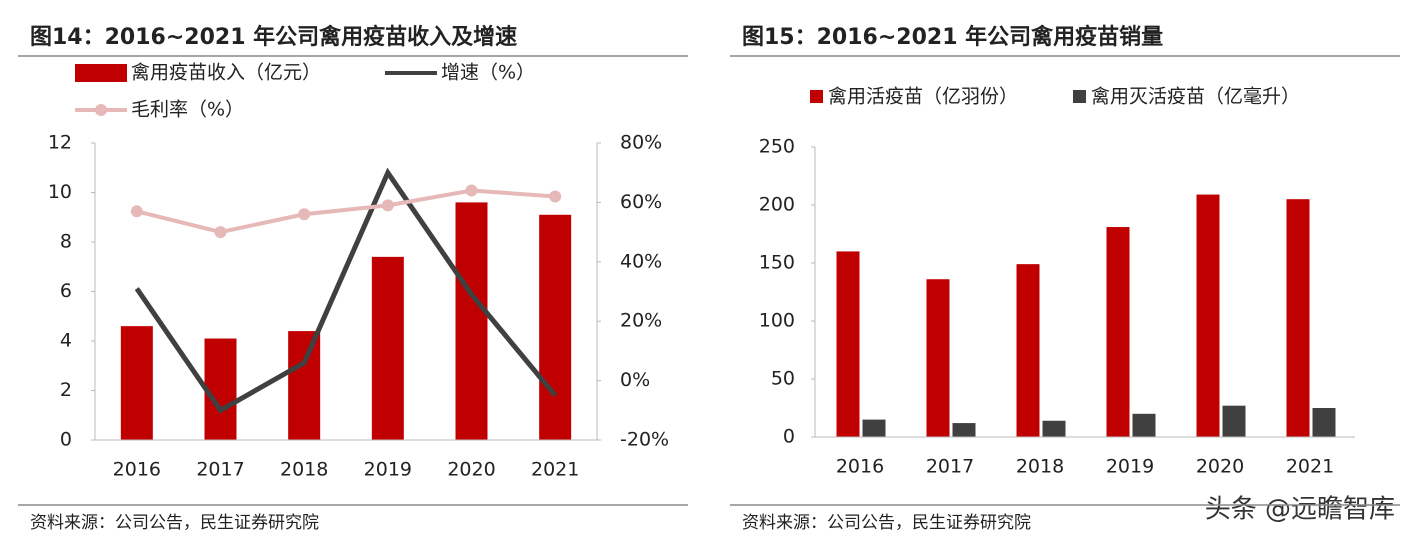 The width and height of the screenshot is (1412, 544). I want to click on legend-label: 增速（%）, so click(488, 73).